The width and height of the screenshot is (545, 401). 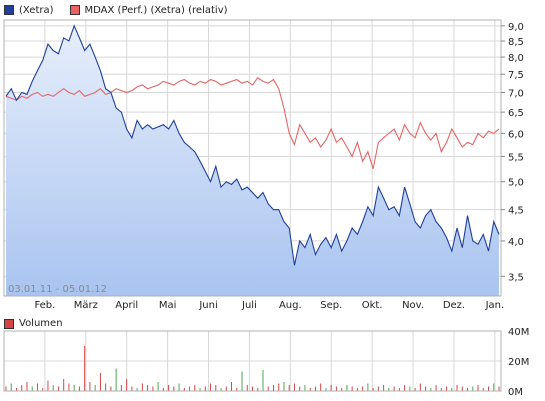 I want to click on legend-item-relative: MDAX (Perf.) (Xetra) (relativ), so click(x=148, y=10).